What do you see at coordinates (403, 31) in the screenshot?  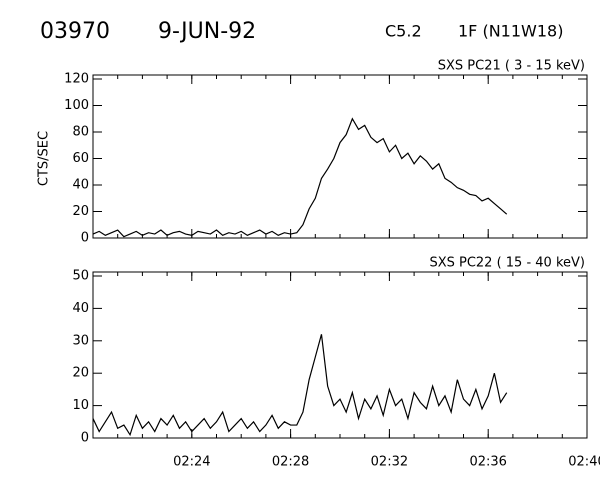 I see `flare-class: C5.2` at bounding box center [403, 31].